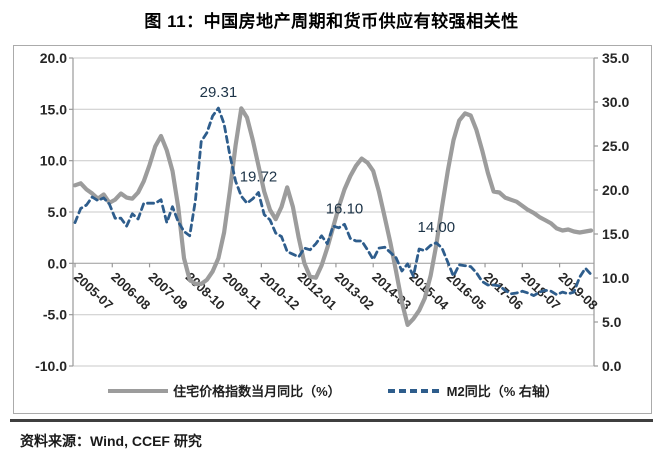 The width and height of the screenshot is (663, 469). I want to click on annotation-16.10: 16.10, so click(345, 208).